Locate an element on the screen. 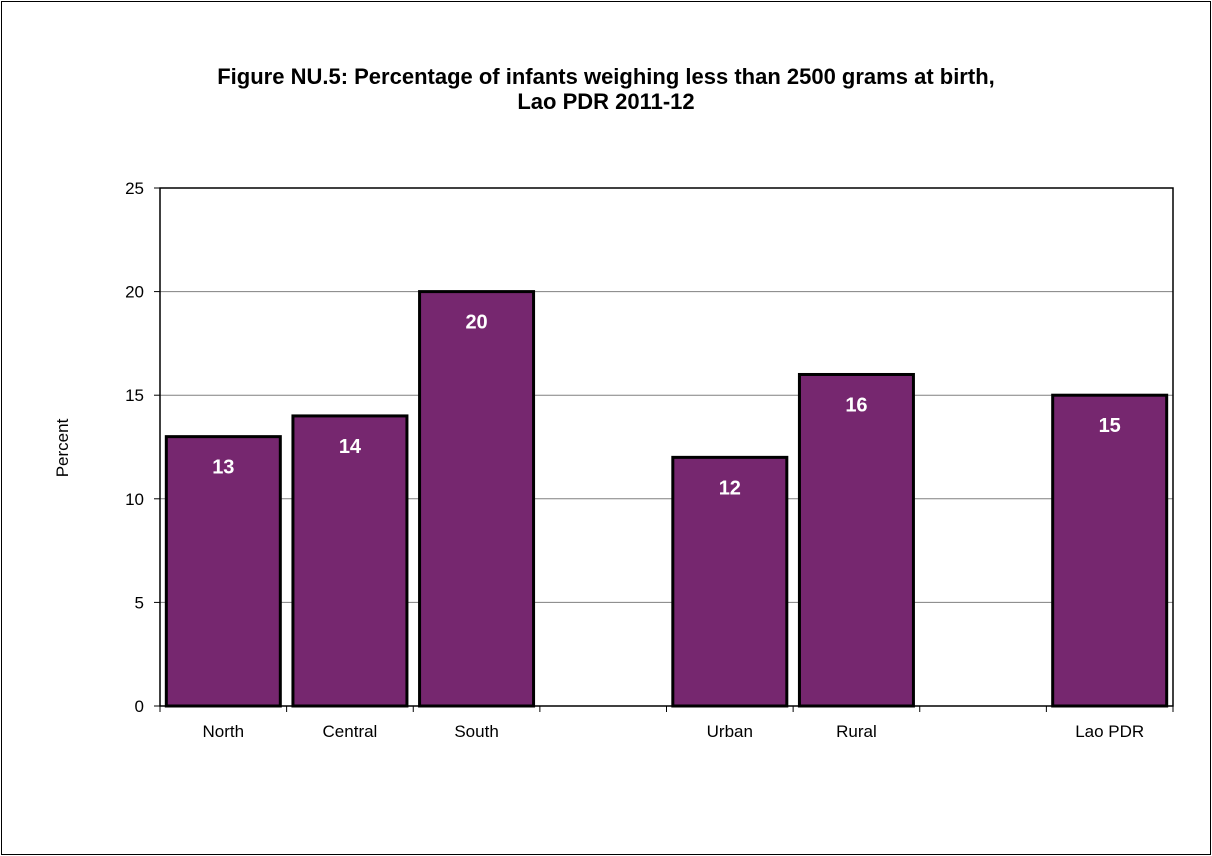  bar-central is located at coordinates (350, 561).